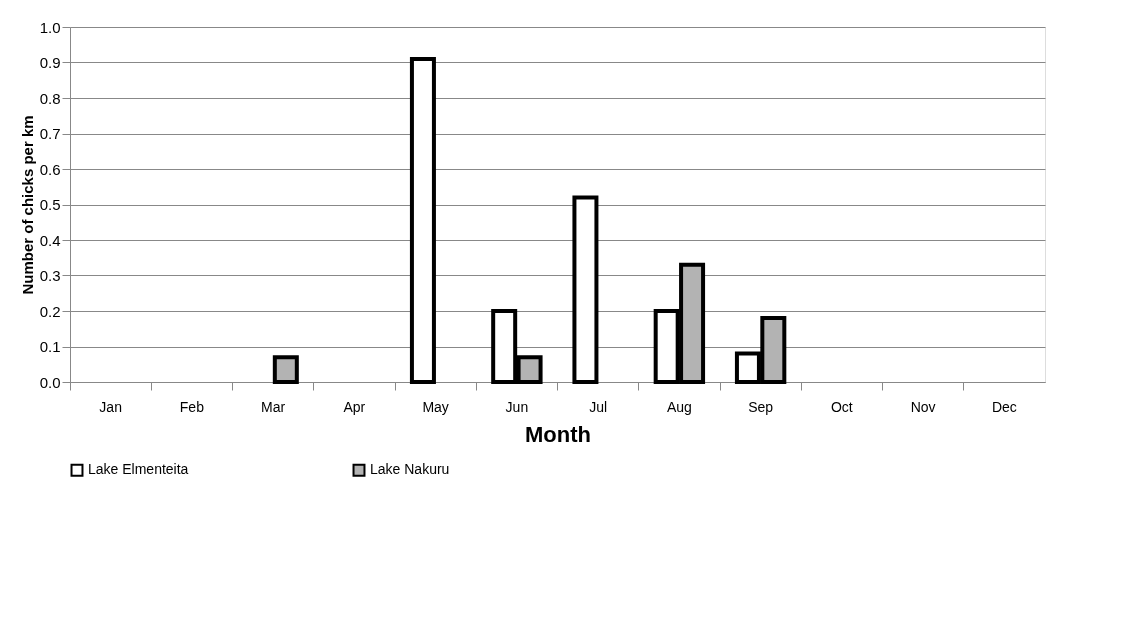  What do you see at coordinates (1004, 406) in the screenshot?
I see `x-tick-label: Dec` at bounding box center [1004, 406].